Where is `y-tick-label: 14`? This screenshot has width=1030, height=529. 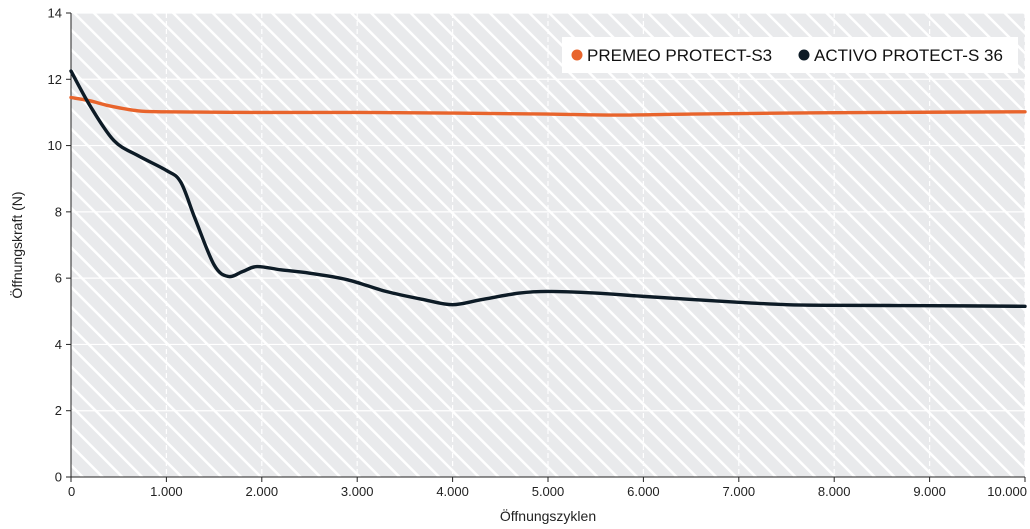
y-tick-label: 14 is located at coordinates (55, 13).